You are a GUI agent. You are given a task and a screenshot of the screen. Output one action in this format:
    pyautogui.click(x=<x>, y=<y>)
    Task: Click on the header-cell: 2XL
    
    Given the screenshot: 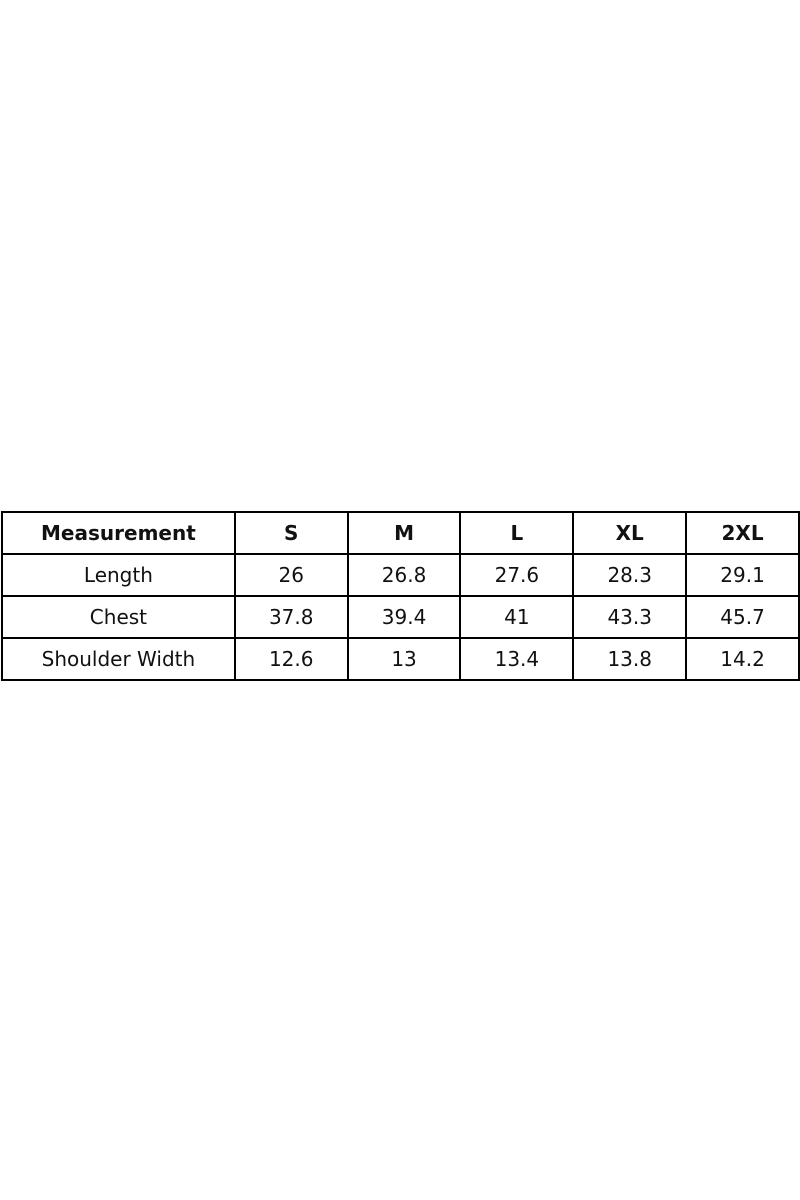 What is the action you would take?
    pyautogui.click(x=742, y=533)
    